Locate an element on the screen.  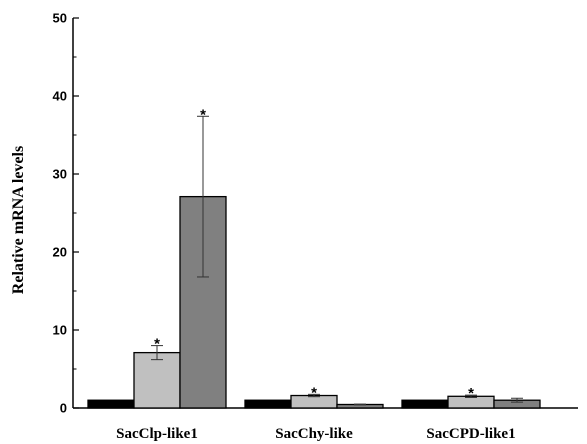
y-tick-label: 20 is located at coordinates (60, 252).